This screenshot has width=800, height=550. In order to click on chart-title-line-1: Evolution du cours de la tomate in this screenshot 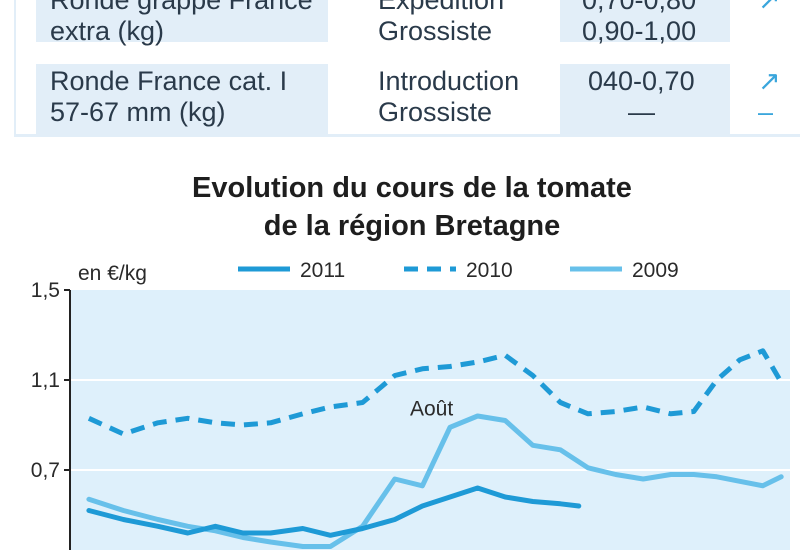, I will do `click(412, 188)`.